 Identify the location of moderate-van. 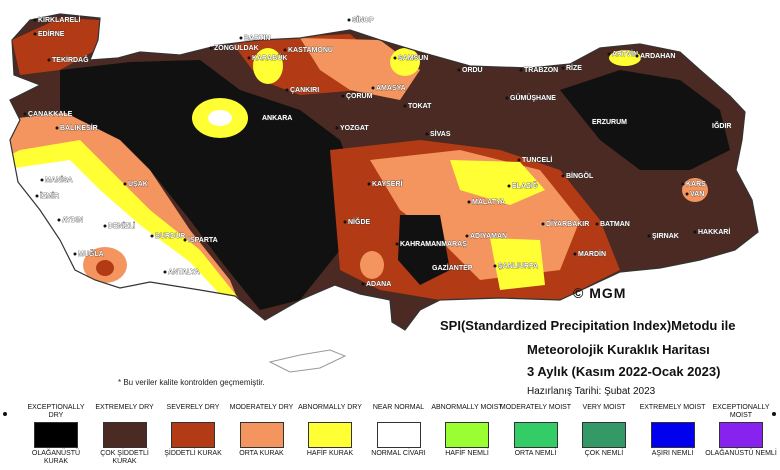
(695, 190).